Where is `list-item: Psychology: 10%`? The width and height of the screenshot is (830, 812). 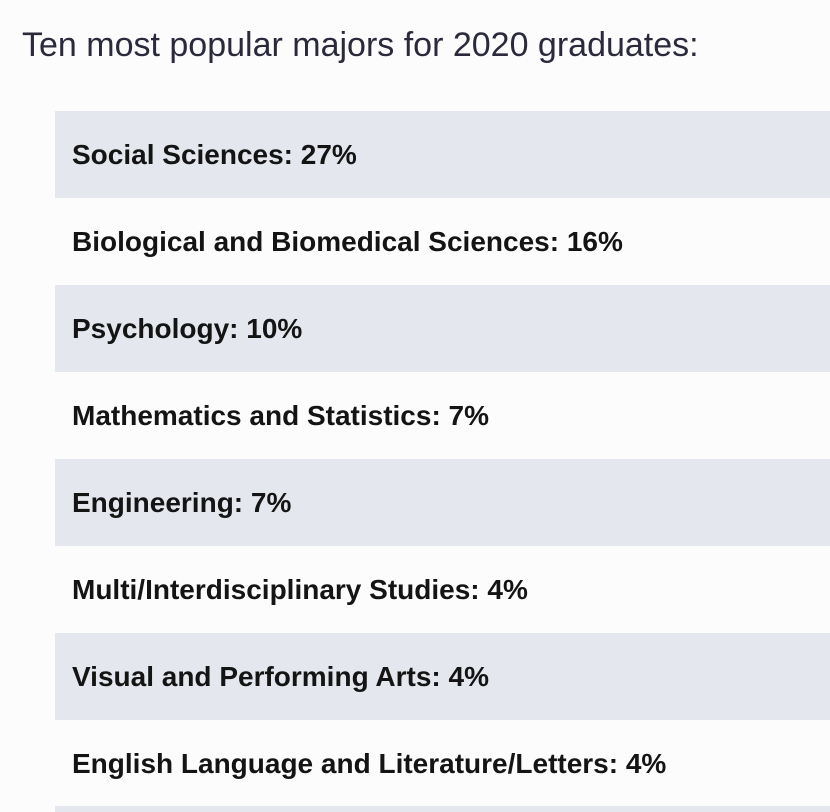 list-item: Psychology: 10% is located at coordinates (442, 328).